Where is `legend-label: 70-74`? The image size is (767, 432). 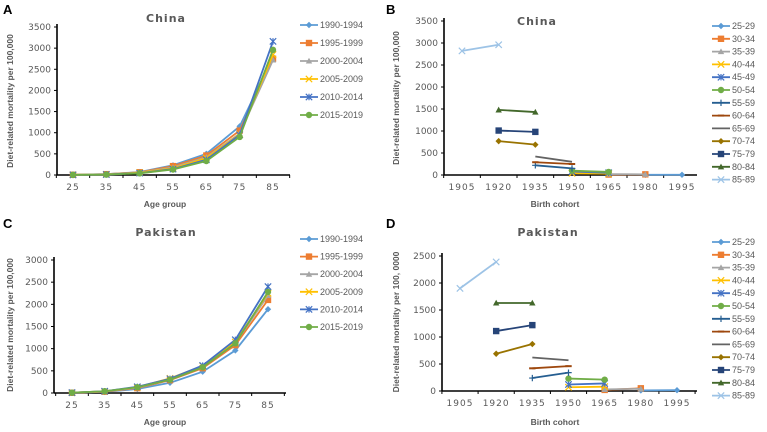 legend-label: 70-74 is located at coordinates (743, 357).